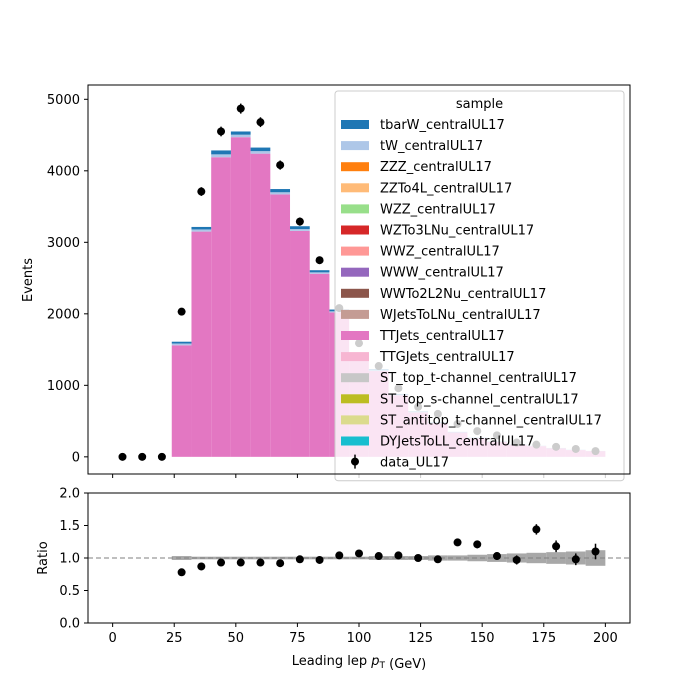  I want to click on x-tick-label: 0, so click(112, 638).